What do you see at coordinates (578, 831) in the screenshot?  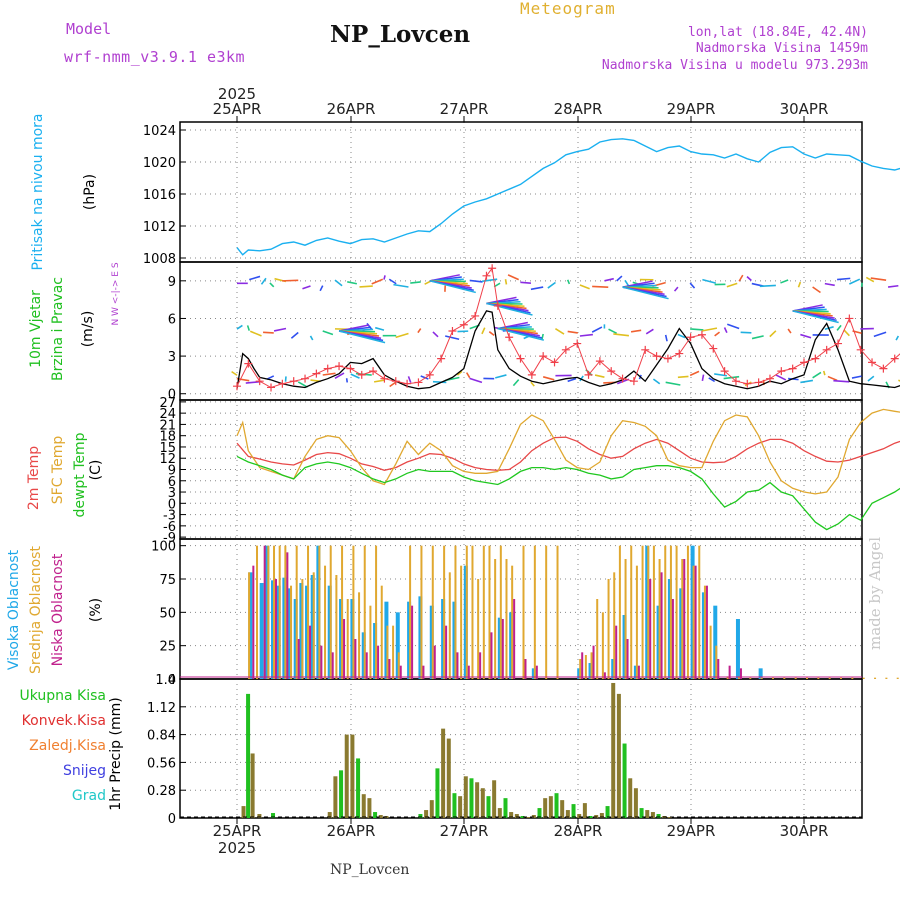 I see `bottom-day-label: 28APR` at bounding box center [578, 831].